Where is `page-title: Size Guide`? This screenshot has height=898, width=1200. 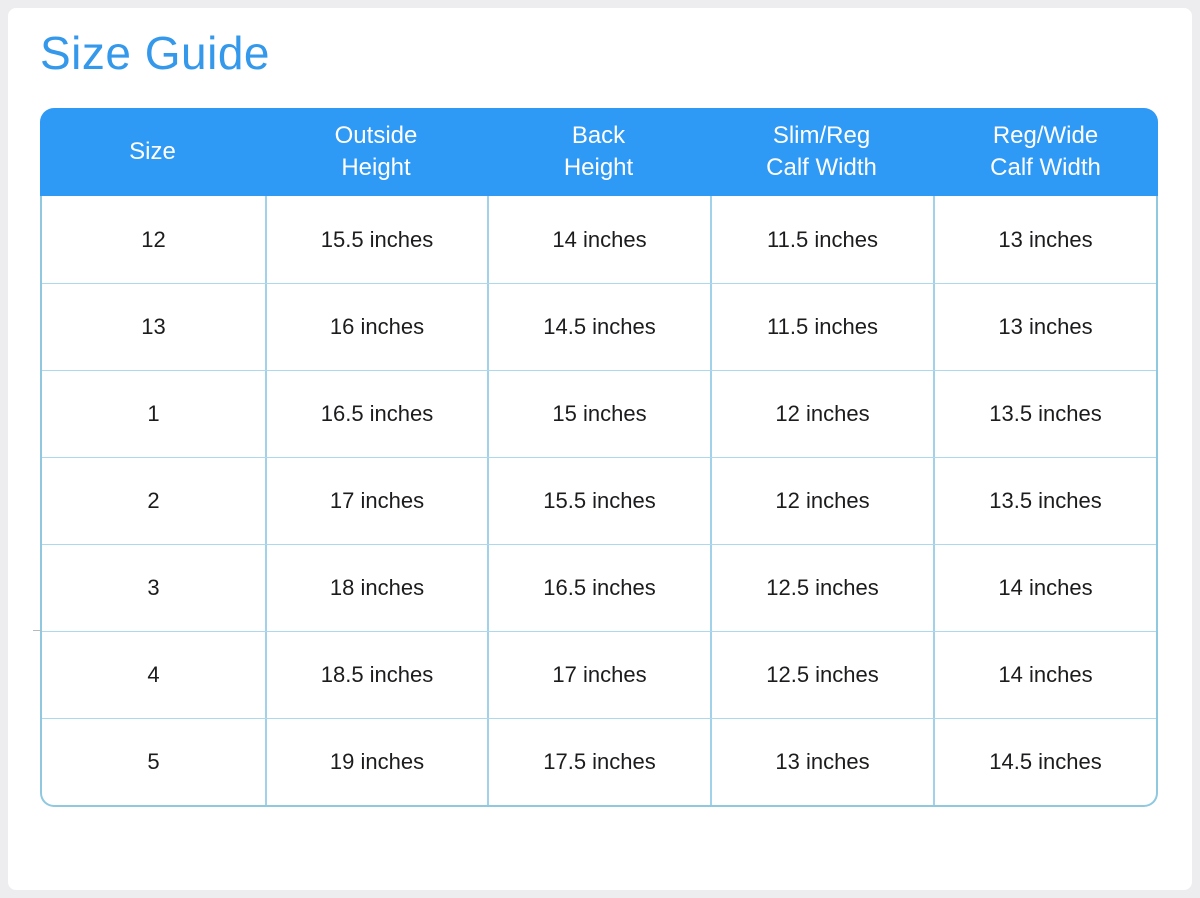 page-title: Size Guide is located at coordinates (155, 53).